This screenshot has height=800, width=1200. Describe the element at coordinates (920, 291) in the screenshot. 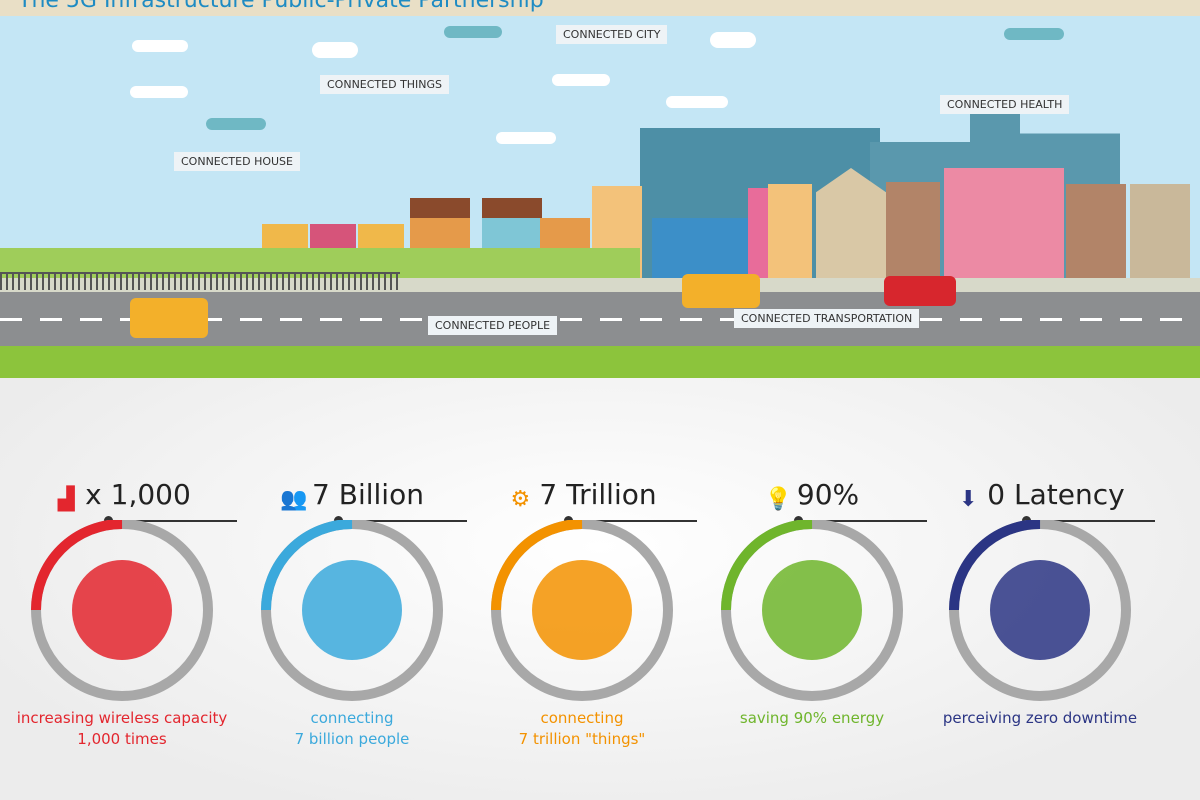

I see `car` at that location.